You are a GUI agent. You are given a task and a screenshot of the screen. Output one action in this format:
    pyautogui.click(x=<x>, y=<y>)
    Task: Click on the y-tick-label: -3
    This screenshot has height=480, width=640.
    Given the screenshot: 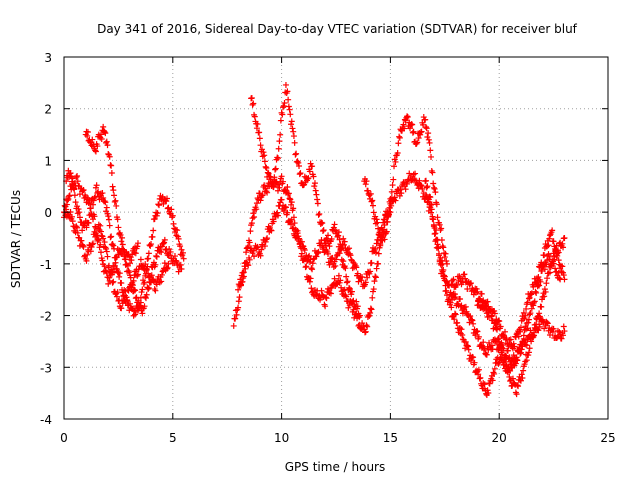 What is the action you would take?
    pyautogui.click(x=46, y=368)
    